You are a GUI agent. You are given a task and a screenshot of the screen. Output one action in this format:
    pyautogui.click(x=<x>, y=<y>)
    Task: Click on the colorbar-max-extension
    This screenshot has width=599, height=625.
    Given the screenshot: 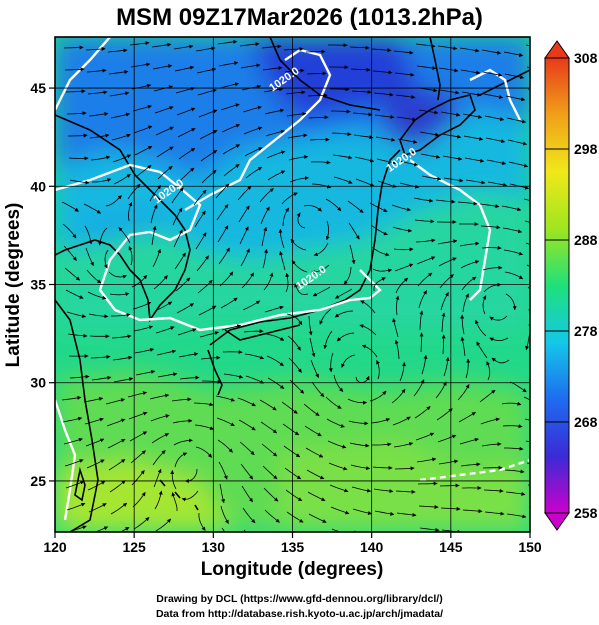 What is the action you would take?
    pyautogui.click(x=557, y=49)
    